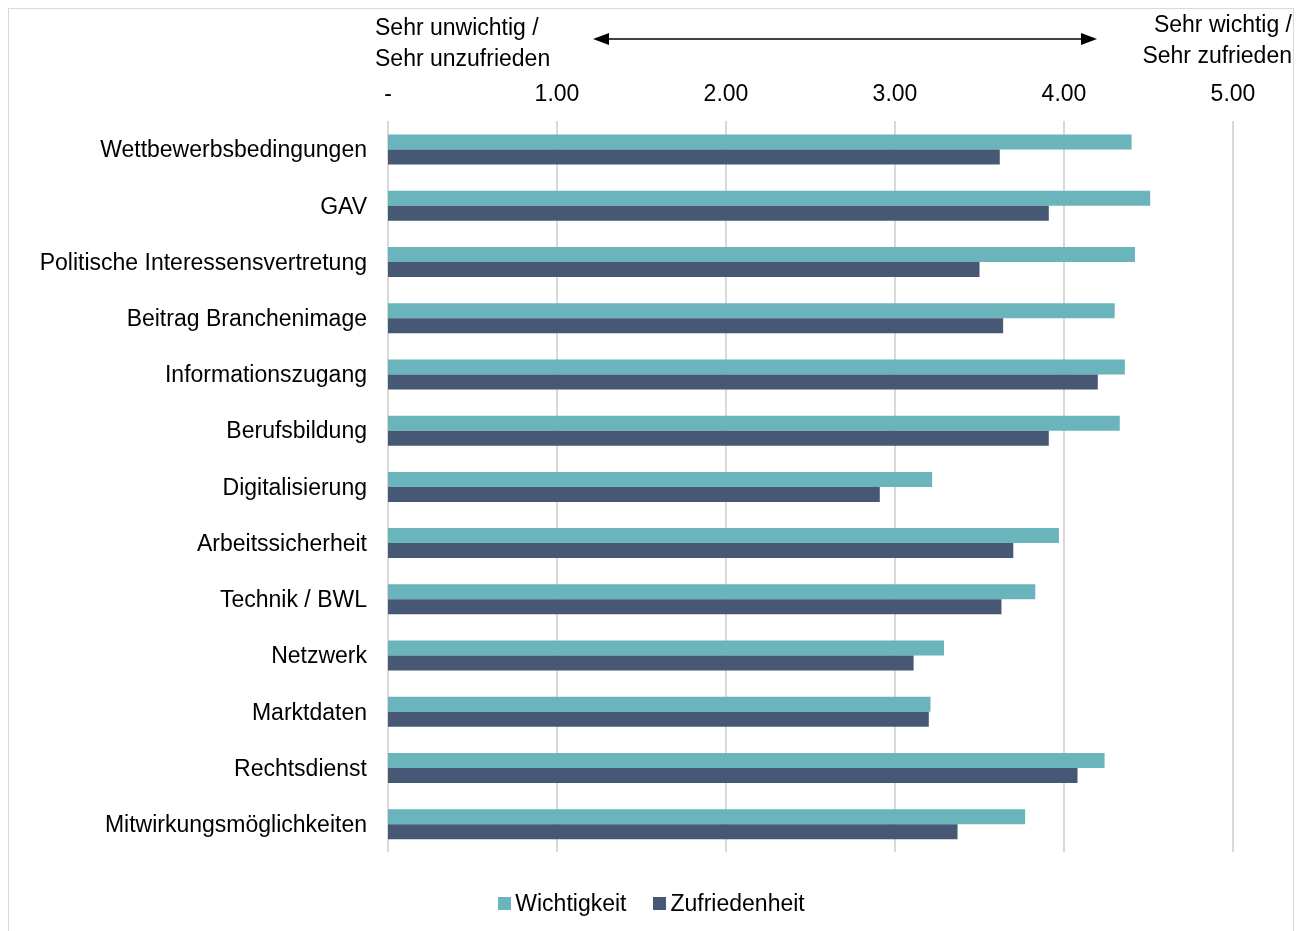  Describe the element at coordinates (296, 430) in the screenshot. I see `y-tick-label: Berufsbildung` at that location.